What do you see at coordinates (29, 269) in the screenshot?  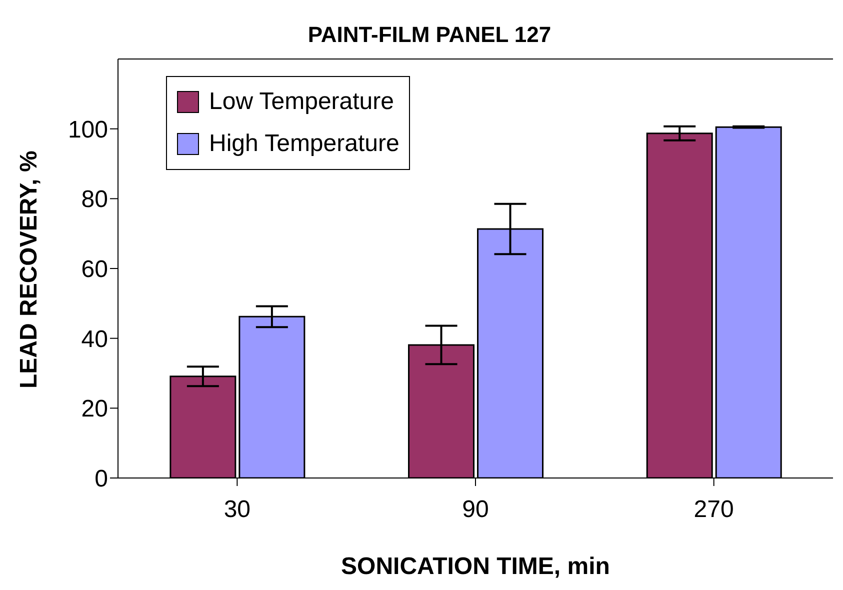 I see `y-axis-title: LEAD RECOVERY, %` at bounding box center [29, 269].